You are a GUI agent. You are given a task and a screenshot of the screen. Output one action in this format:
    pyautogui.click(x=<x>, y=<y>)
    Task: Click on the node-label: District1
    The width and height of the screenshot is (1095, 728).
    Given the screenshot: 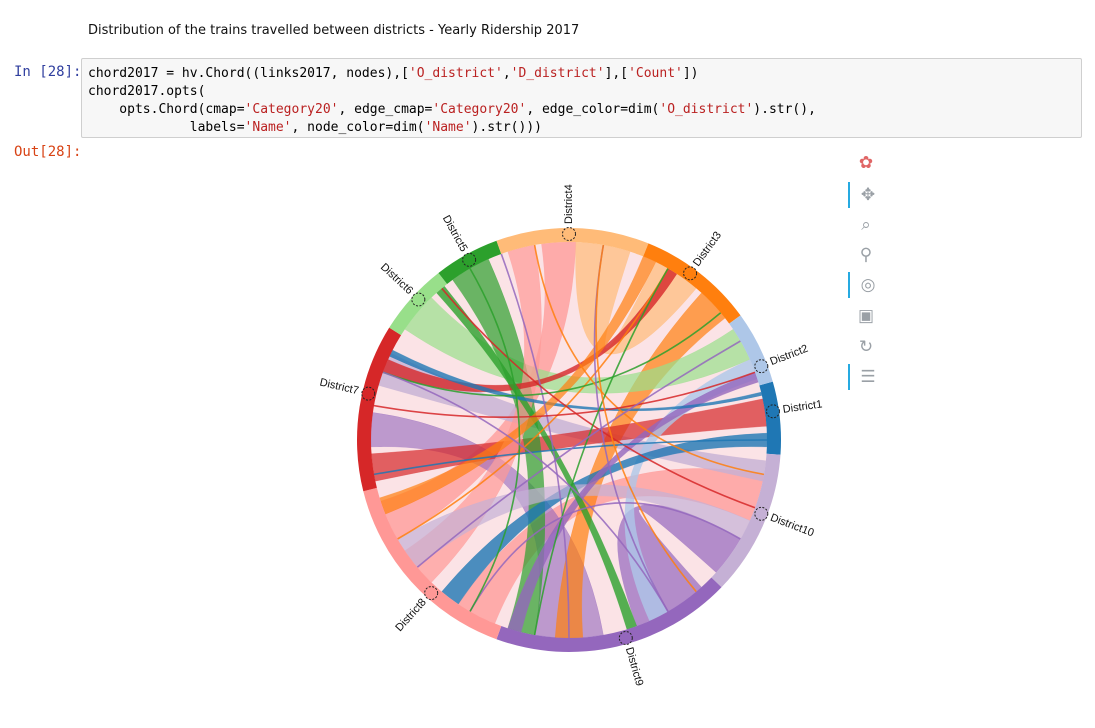 What is the action you would take?
    pyautogui.click(x=802, y=406)
    